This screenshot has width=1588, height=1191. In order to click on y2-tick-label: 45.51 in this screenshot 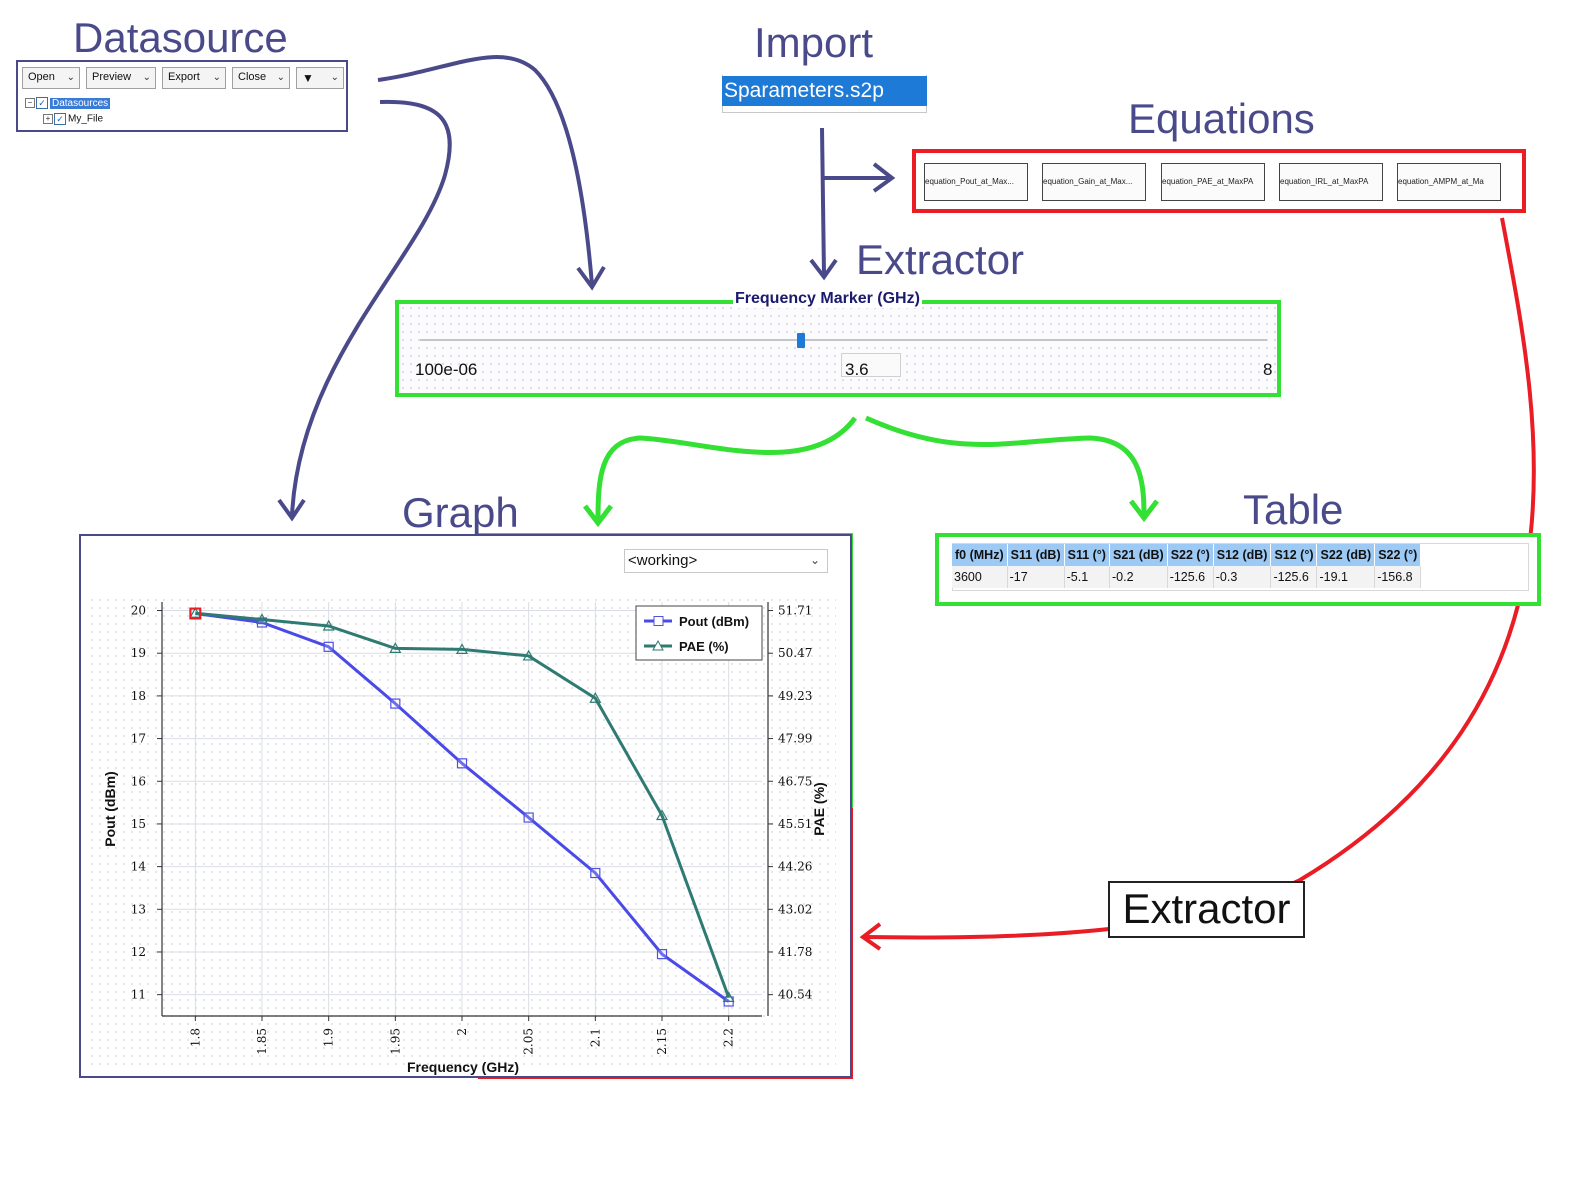, I will do `click(795, 824)`.